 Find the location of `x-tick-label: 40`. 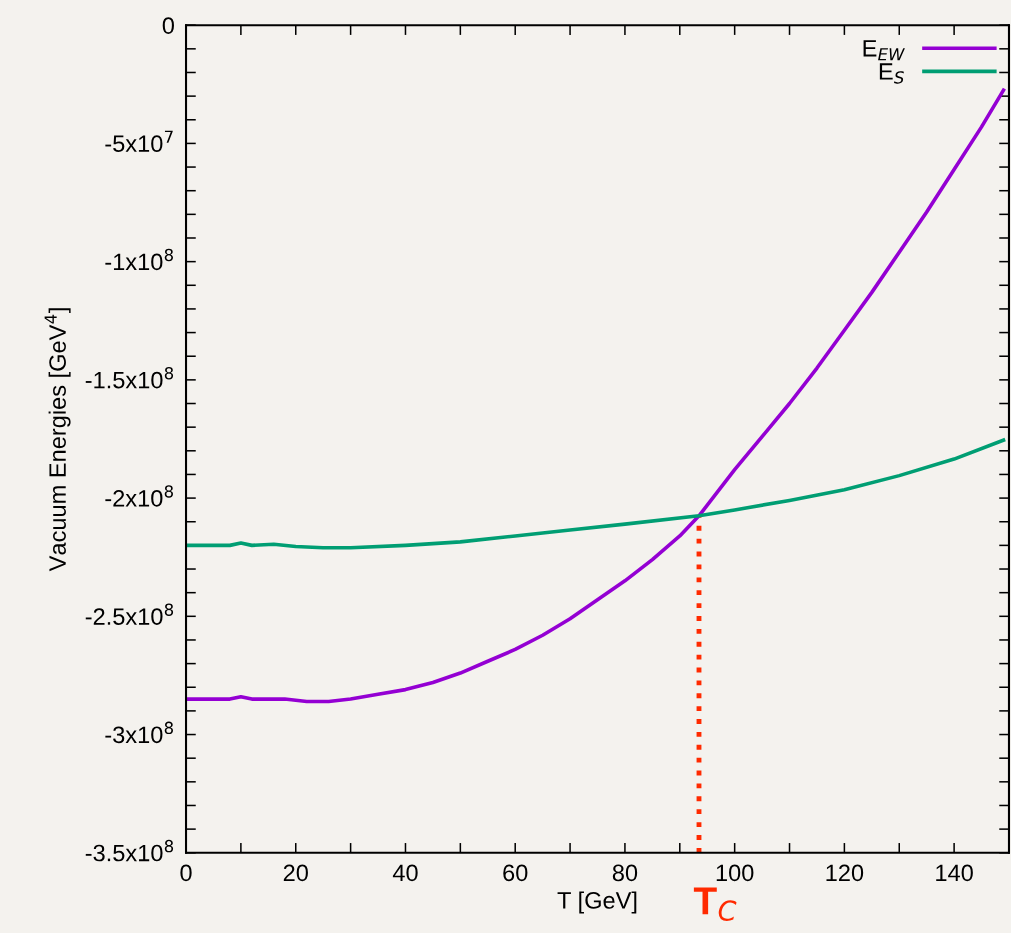

x-tick-label: 40 is located at coordinates (405, 873).